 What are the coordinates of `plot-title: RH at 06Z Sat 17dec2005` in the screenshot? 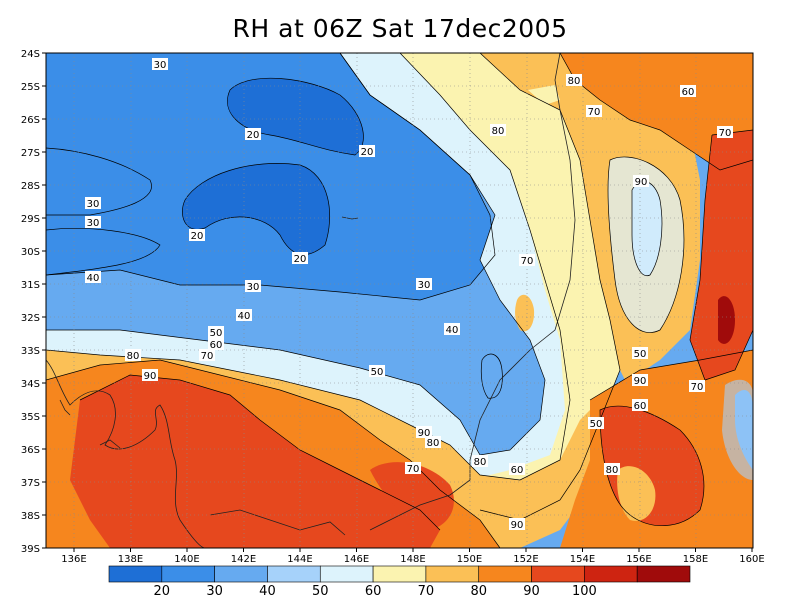 It's located at (400, 28).